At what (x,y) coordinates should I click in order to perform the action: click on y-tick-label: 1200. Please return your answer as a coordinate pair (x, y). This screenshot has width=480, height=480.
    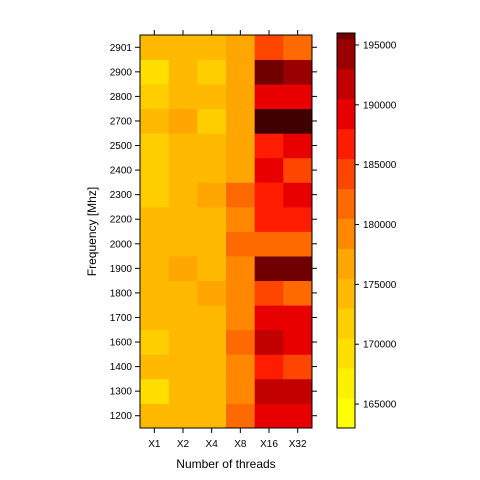
    Looking at the image, I should click on (121, 416).